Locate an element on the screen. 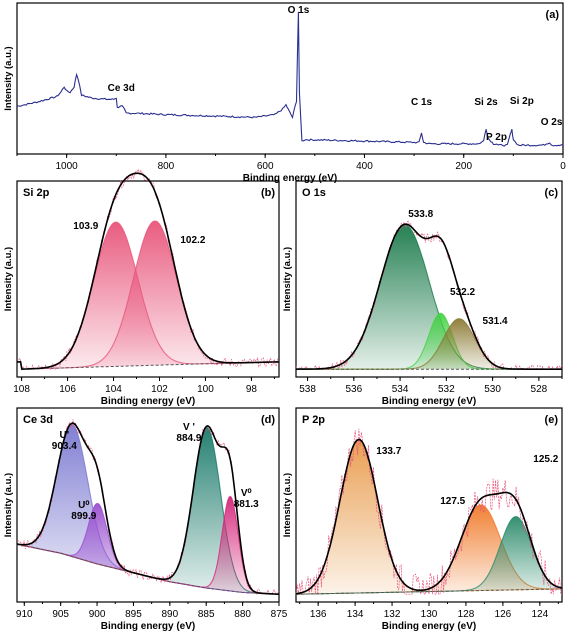 This screenshot has height=639, width=568. x-tick-label: 104 is located at coordinates (113, 389).